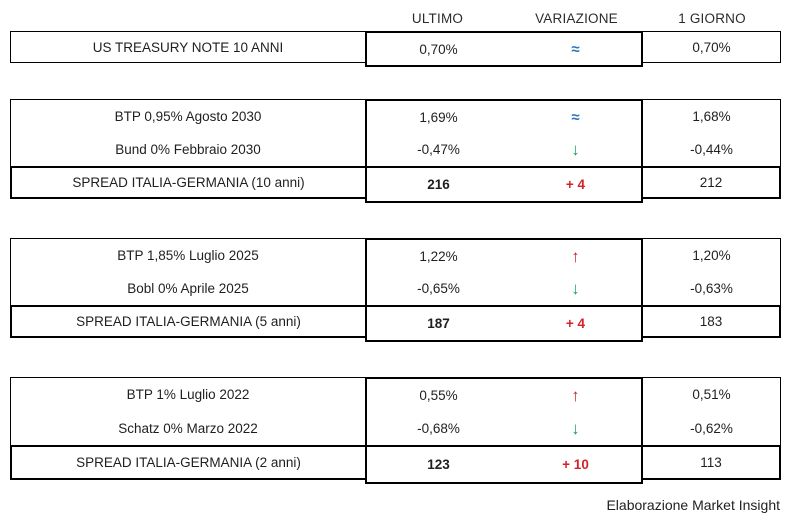 This screenshot has height=513, width=794. Describe the element at coordinates (438, 464) in the screenshot. I see `spread-ultimo-value: 123` at that location.